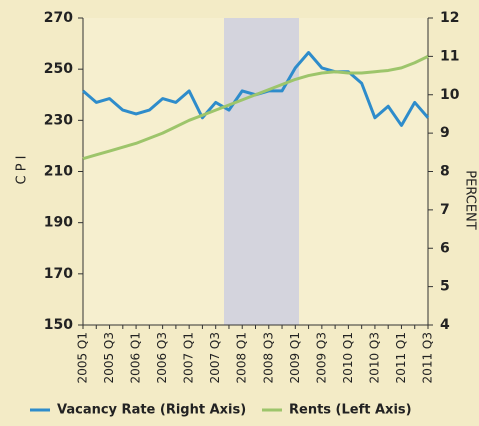  Describe the element at coordinates (295, 357) in the screenshot. I see `x-tick-label: 2009 Q1` at that location.